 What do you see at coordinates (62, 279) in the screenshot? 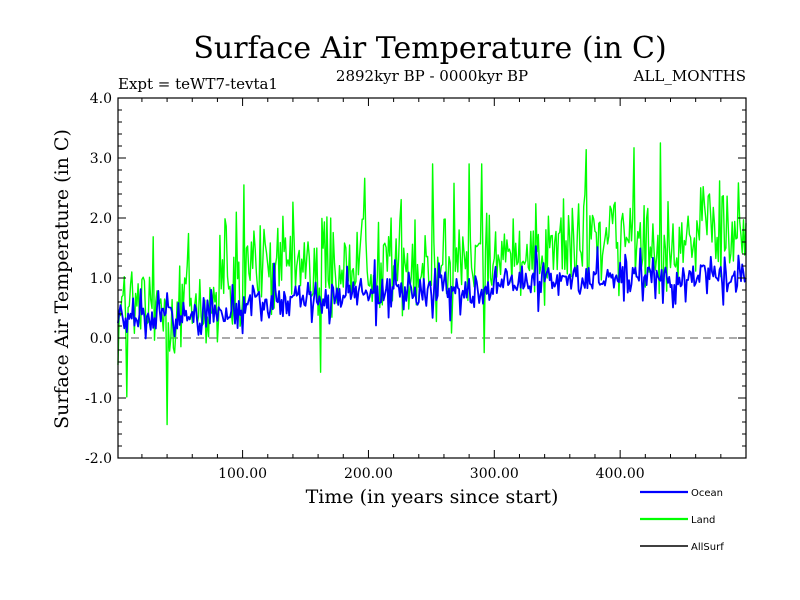
I see `y-axis-label: Surface Air Temperature (in C)` at bounding box center [62, 279].